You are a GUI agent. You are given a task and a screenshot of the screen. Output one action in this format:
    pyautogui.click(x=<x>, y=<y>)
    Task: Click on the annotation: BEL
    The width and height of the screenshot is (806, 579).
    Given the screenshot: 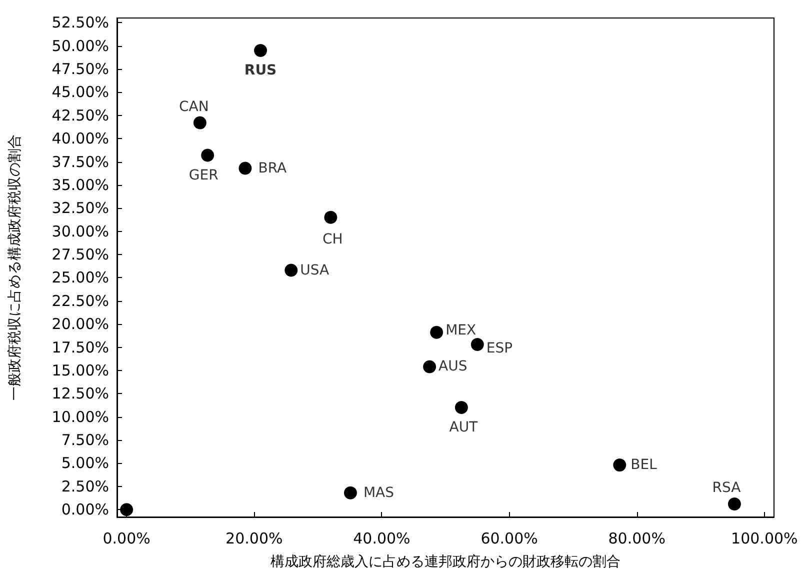 What is the action you would take?
    pyautogui.click(x=644, y=465)
    